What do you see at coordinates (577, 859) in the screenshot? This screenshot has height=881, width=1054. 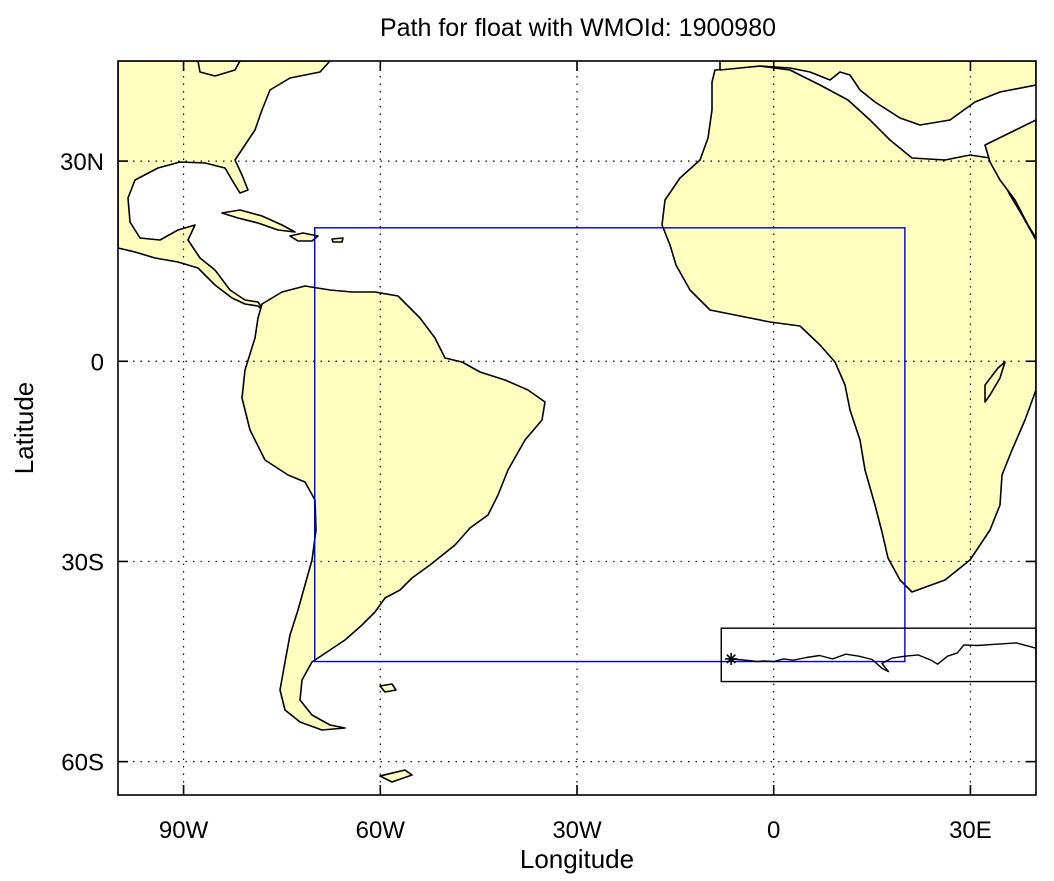 I see `x-axis-label: Longitude` at bounding box center [577, 859].